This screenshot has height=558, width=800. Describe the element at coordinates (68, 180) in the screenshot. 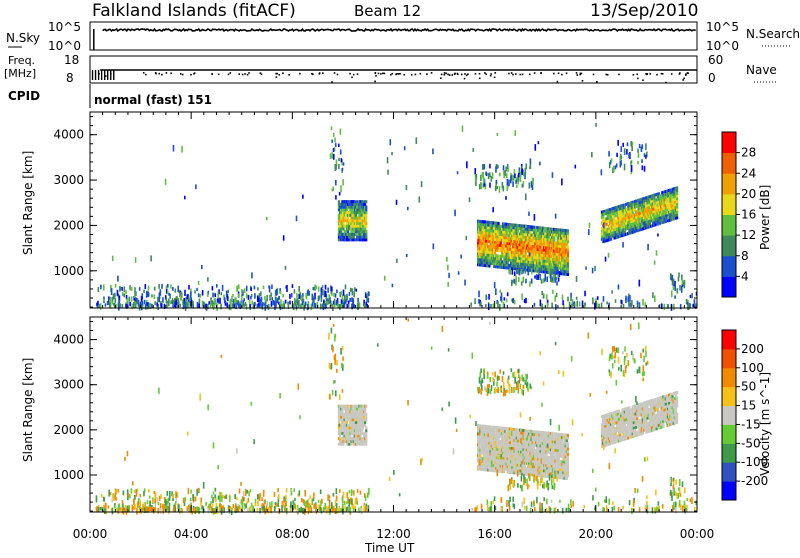

I see `ytick-label: 3000` at that location.